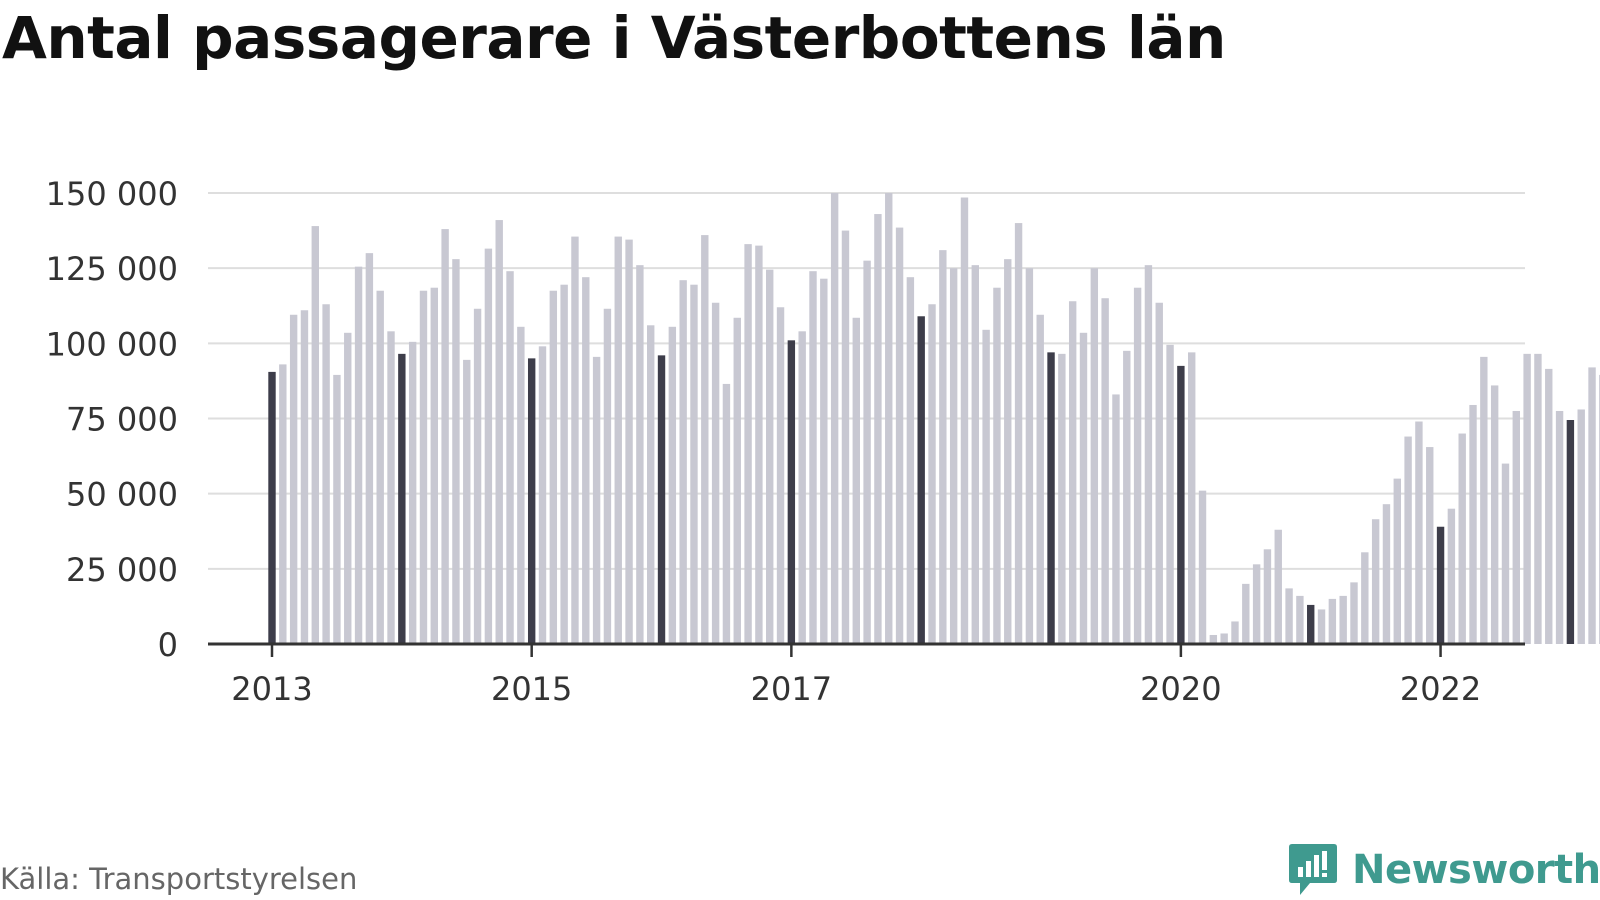 This screenshot has width=1600, height=900. What do you see at coordinates (168, 645) in the screenshot?
I see `y-tick-label: 0` at bounding box center [168, 645].